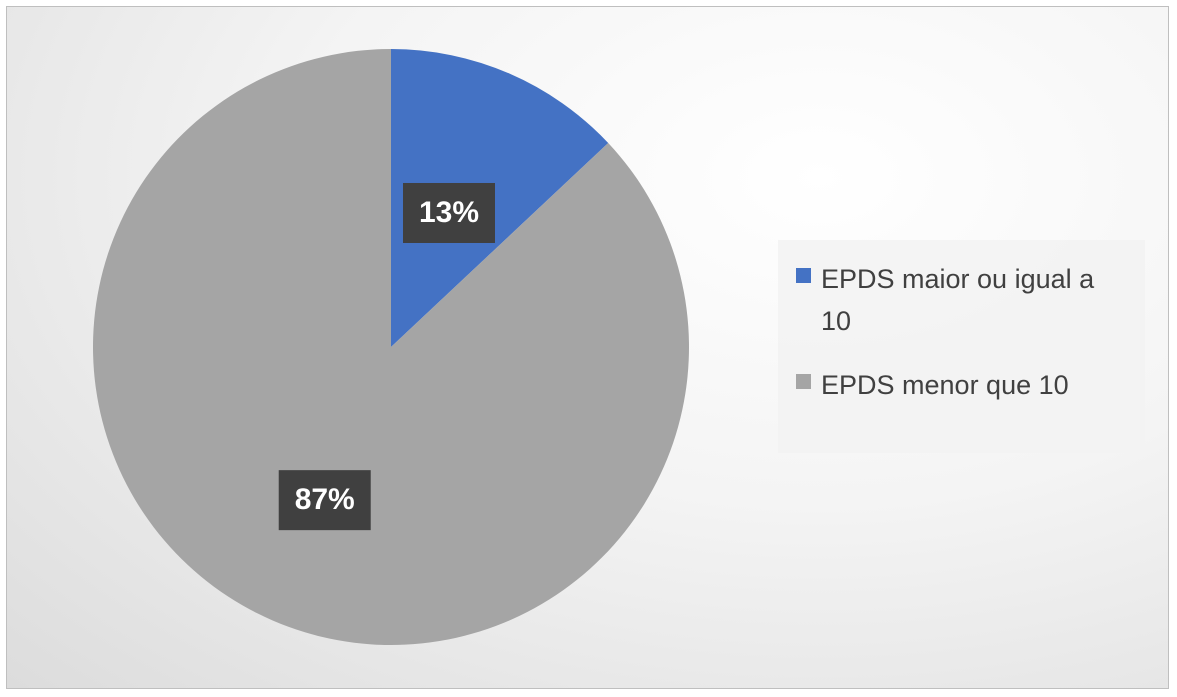  I want to click on legend-entry: EPDS maior ou igual a 10, so click(970, 300).